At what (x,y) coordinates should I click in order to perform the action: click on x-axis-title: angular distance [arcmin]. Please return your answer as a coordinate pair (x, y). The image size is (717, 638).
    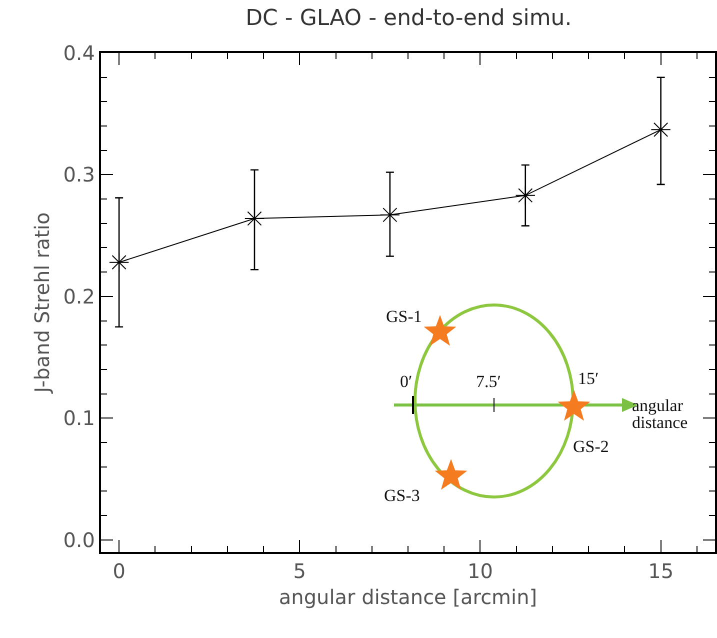
    Looking at the image, I should click on (408, 597).